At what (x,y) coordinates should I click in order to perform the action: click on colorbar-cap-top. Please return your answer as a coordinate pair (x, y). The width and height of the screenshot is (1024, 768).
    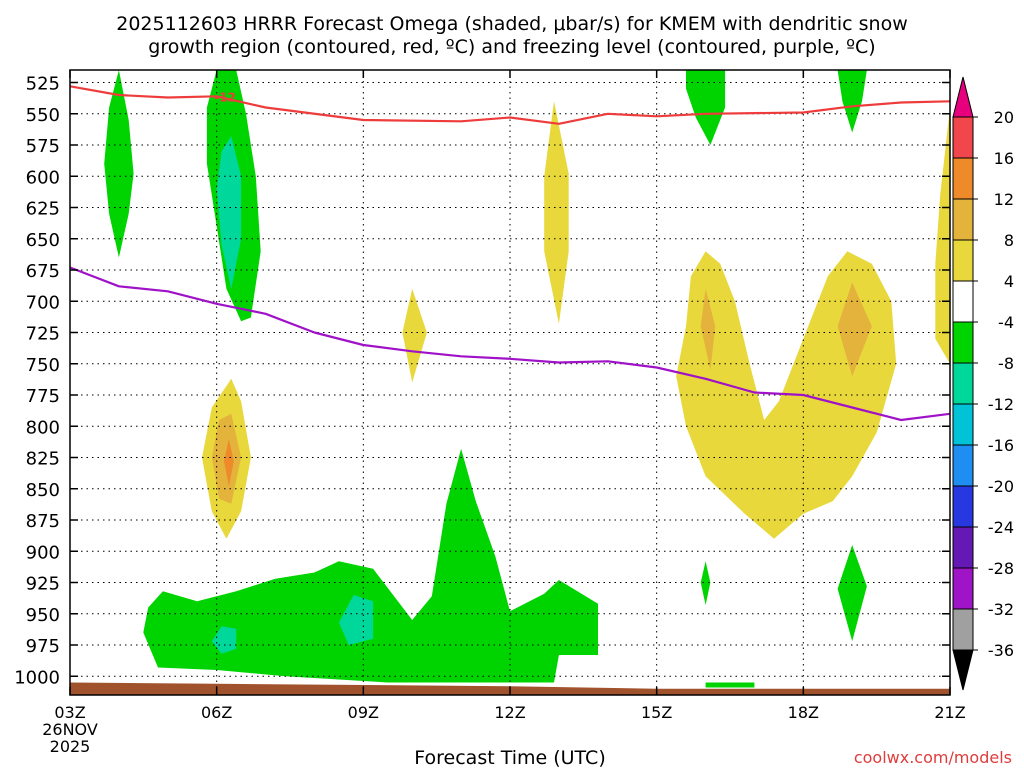
    Looking at the image, I should click on (963, 97).